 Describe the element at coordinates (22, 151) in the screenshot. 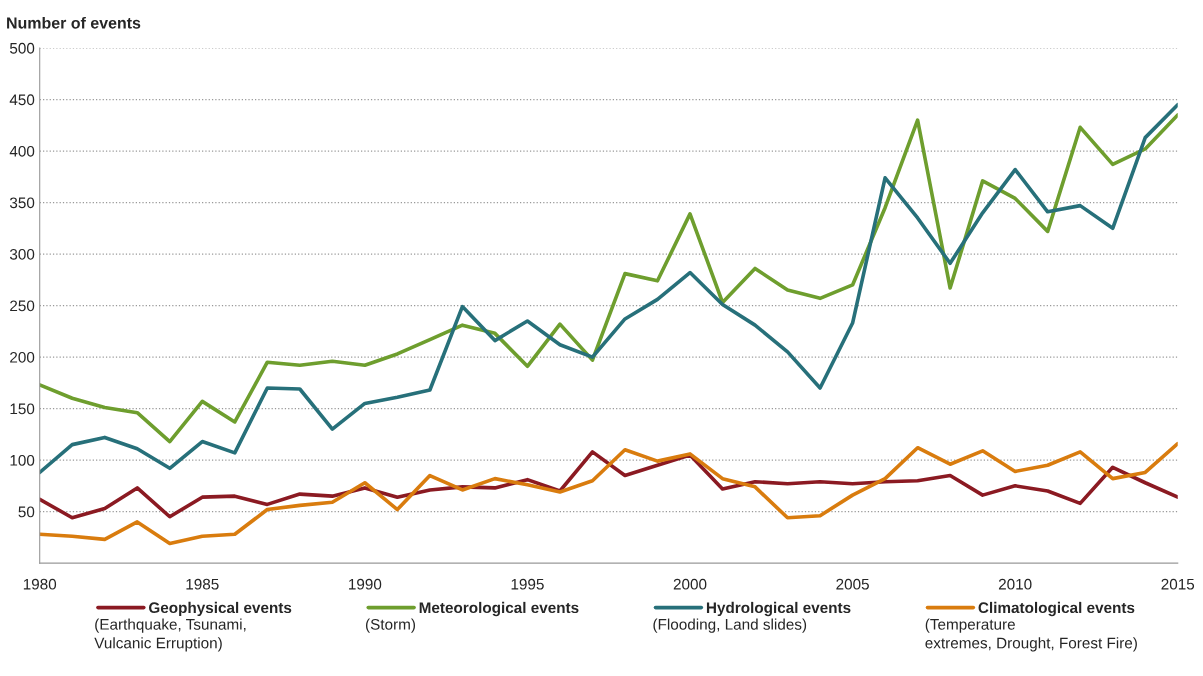

I see `y-tick-label: 400` at that location.